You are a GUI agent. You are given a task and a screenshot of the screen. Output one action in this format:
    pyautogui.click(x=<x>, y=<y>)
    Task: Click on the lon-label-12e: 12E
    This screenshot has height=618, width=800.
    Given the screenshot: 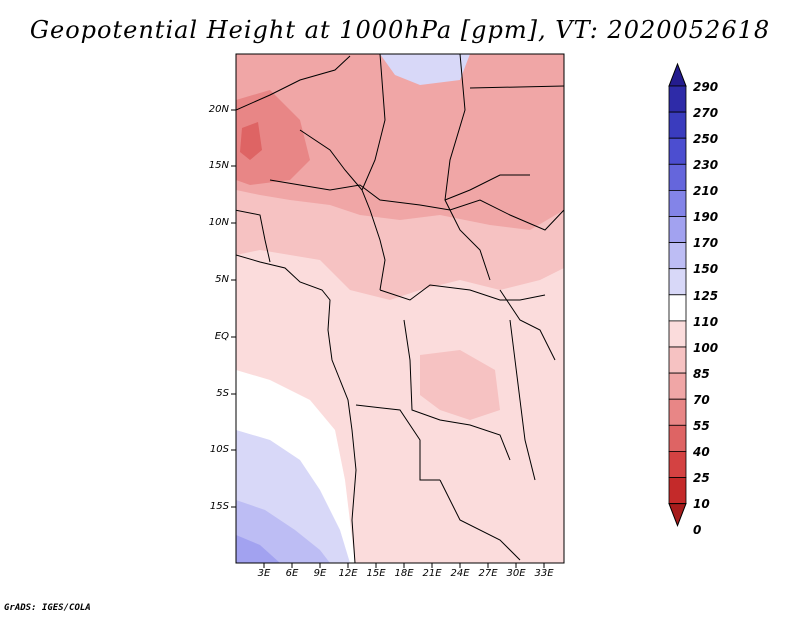 What is the action you would take?
    pyautogui.click(x=348, y=573)
    